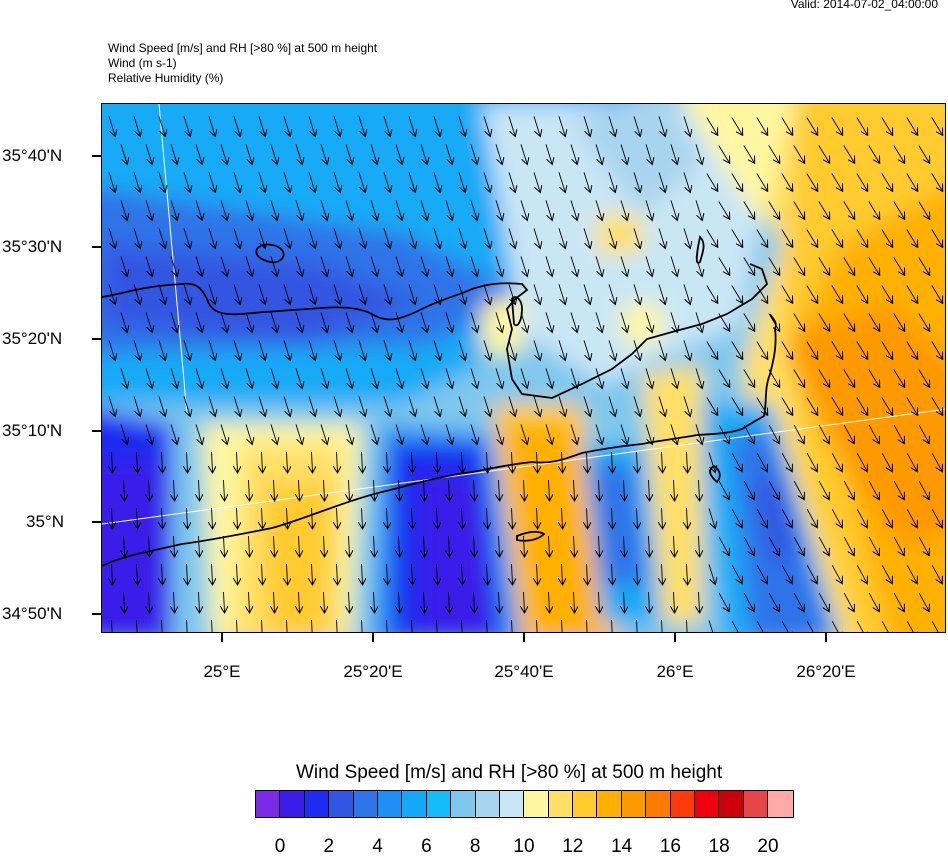  I want to click on lat-label-35-20n: 35°20'N, so click(32, 338).